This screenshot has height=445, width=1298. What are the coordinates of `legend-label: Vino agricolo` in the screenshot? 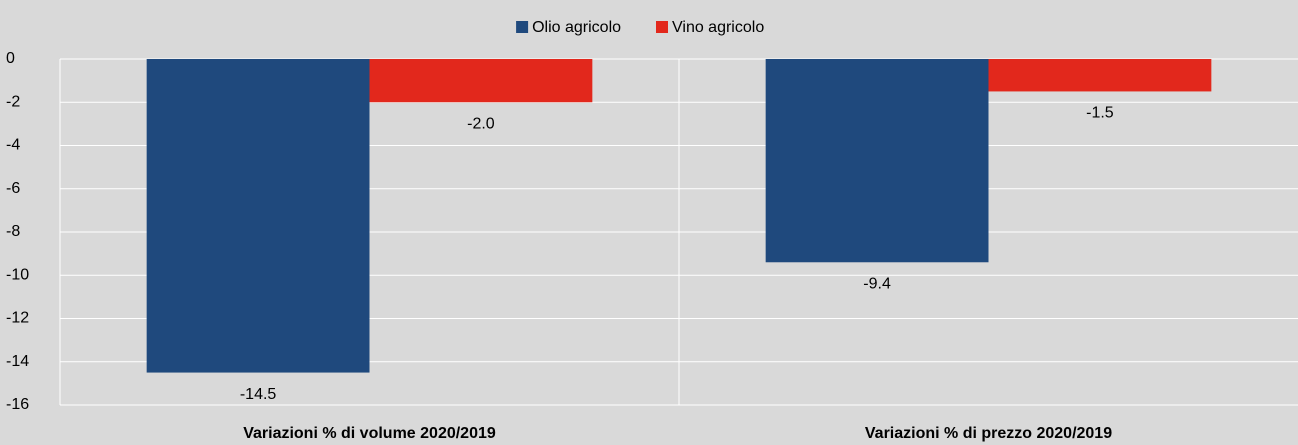 It's located at (718, 27).